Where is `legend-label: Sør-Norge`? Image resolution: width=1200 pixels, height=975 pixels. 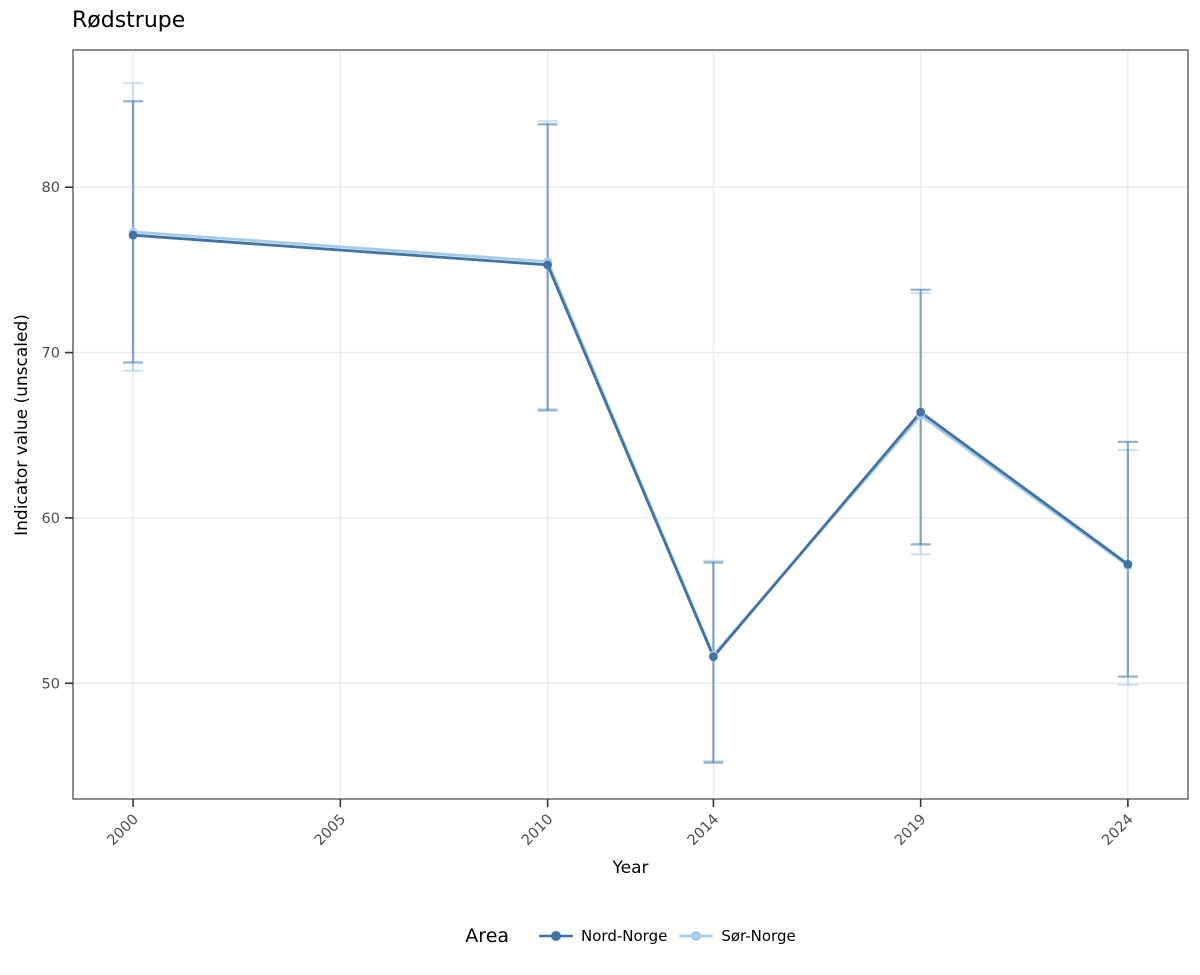 legend-label: Sør-Norge is located at coordinates (758, 936).